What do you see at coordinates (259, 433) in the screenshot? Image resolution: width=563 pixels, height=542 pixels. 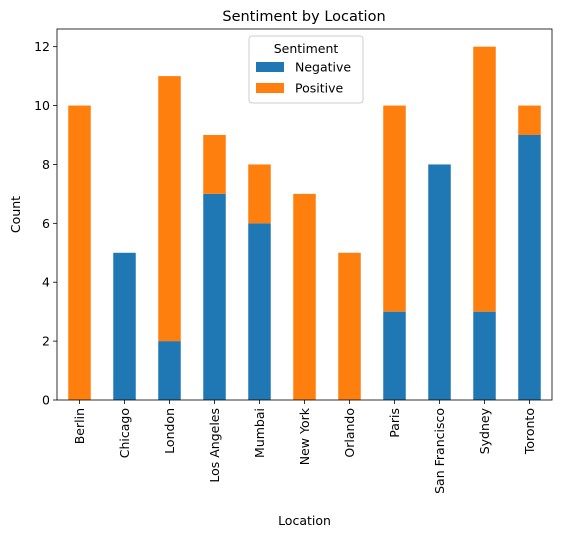 I see `x-tick-label: Mumbai` at bounding box center [259, 433].